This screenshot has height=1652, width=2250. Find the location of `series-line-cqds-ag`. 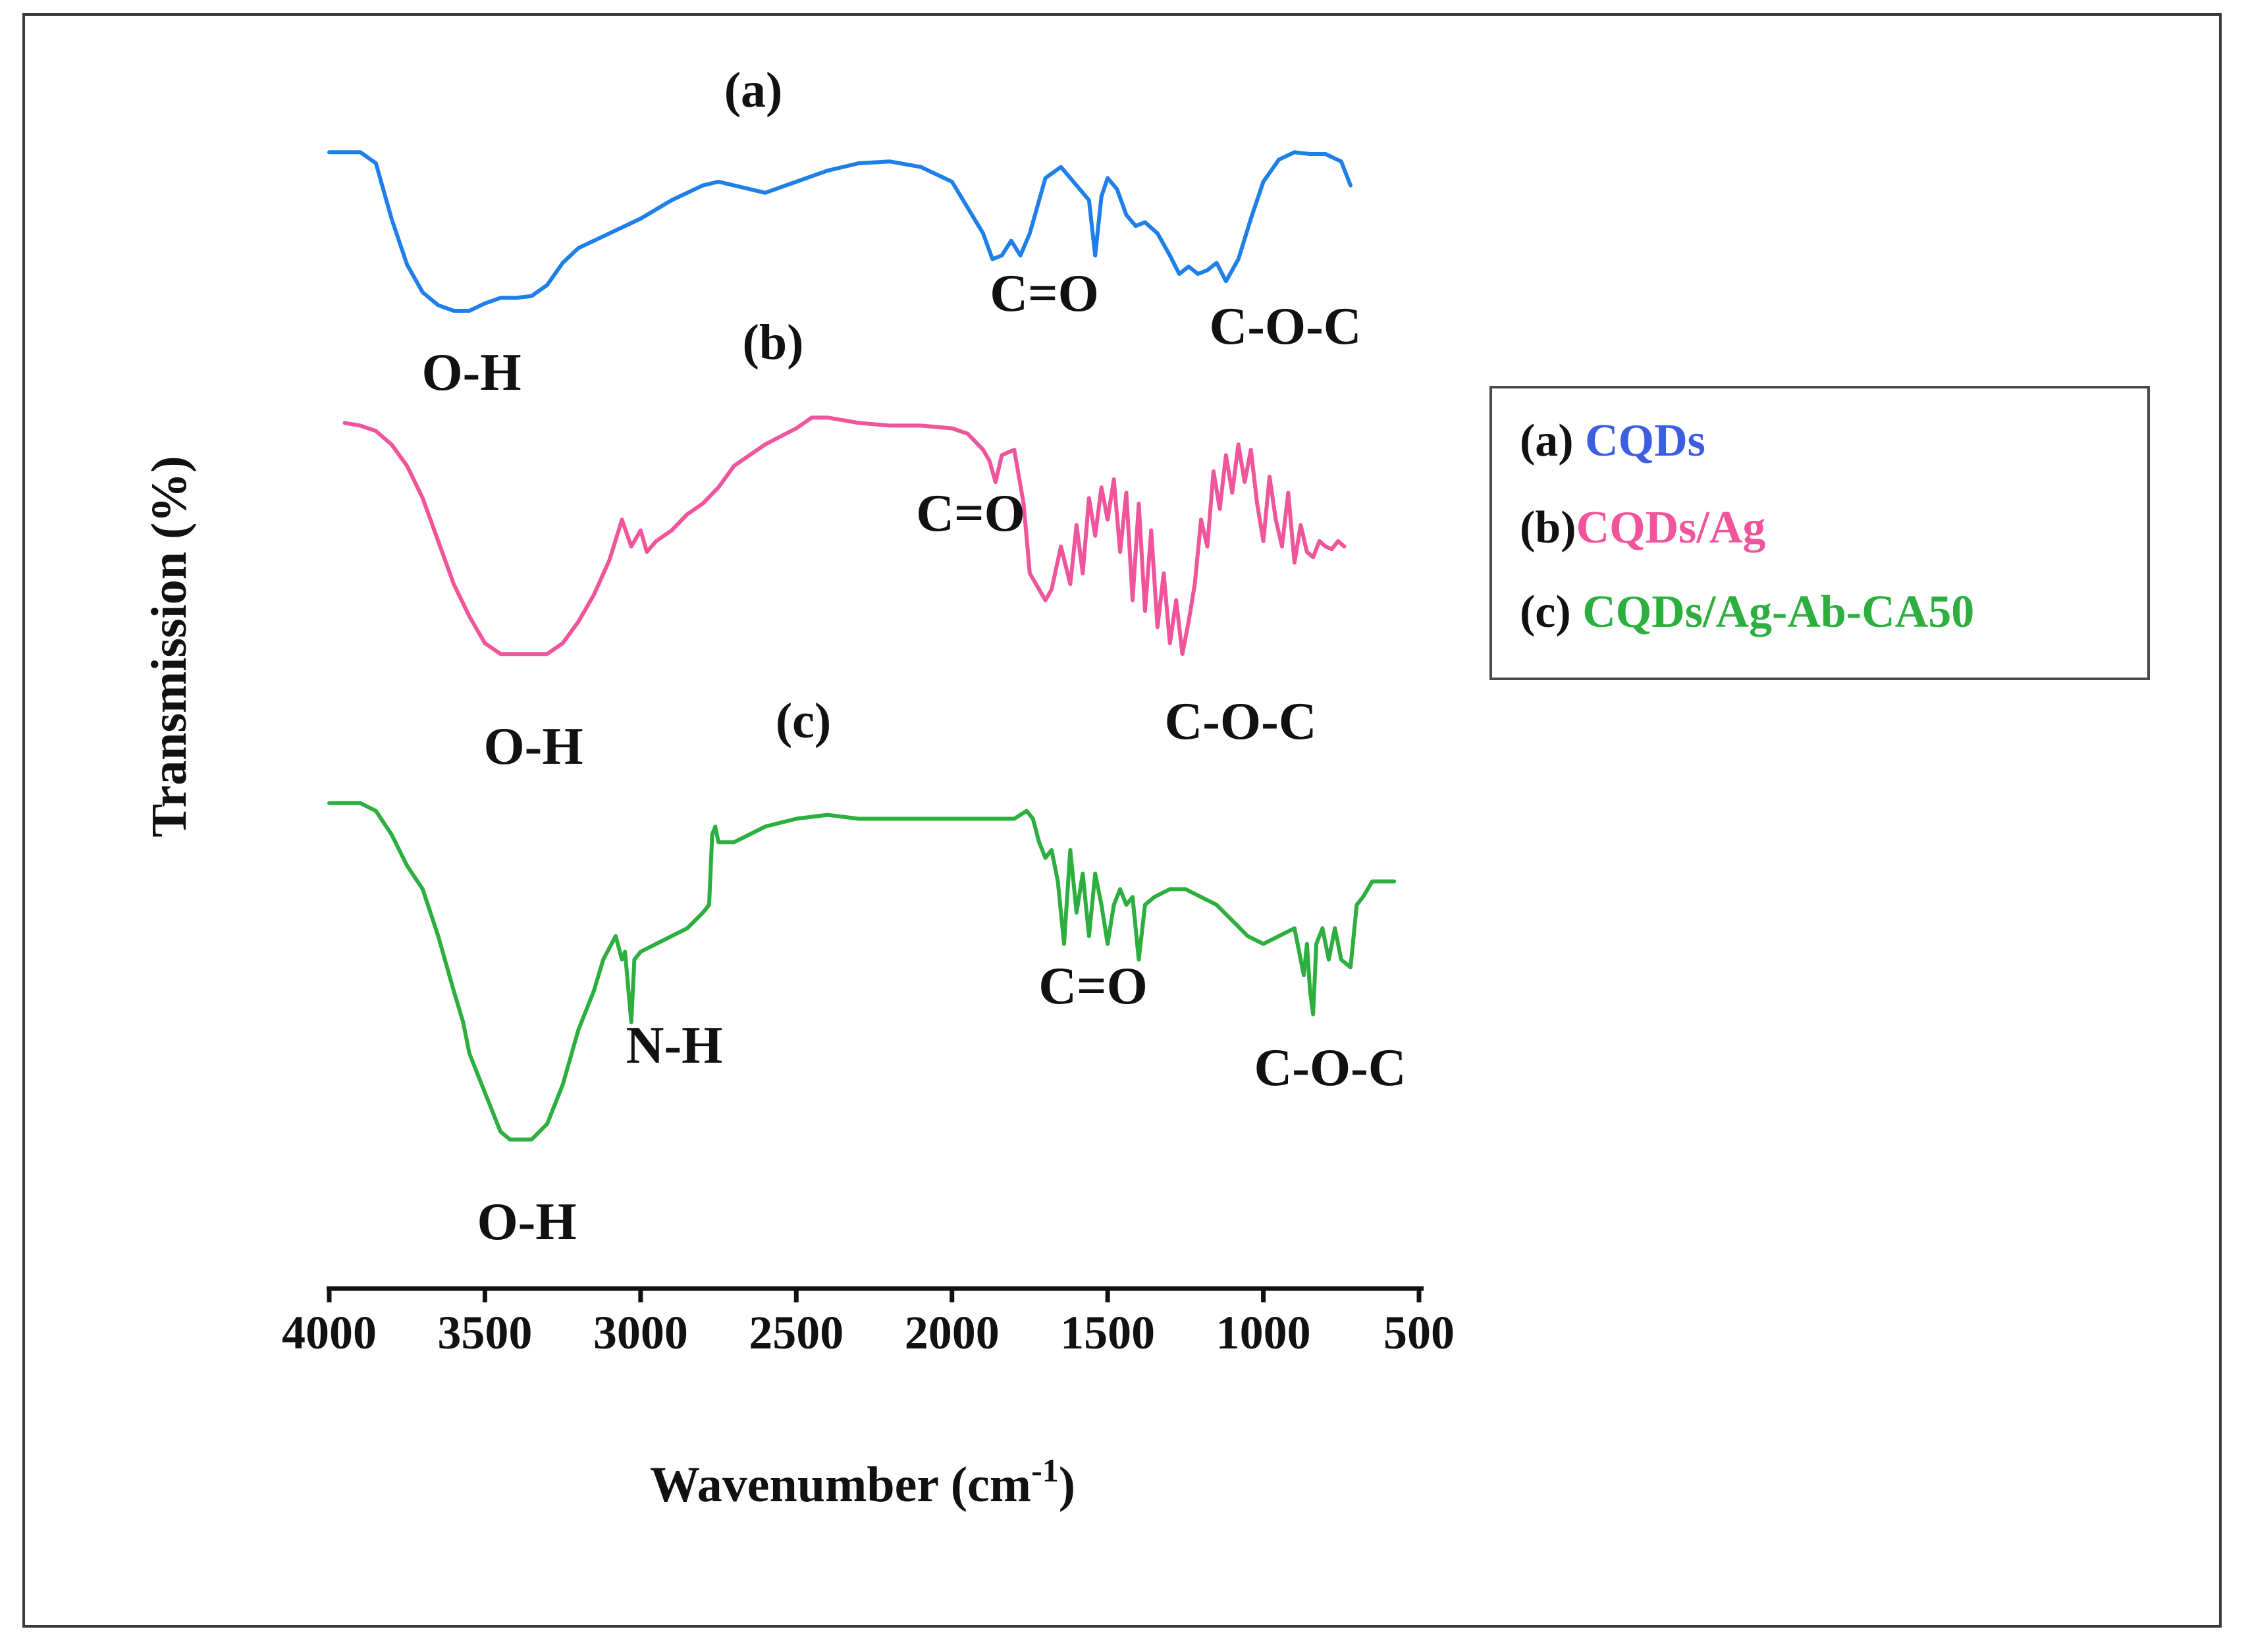

series-line-cqds-ag is located at coordinates (844, 535).